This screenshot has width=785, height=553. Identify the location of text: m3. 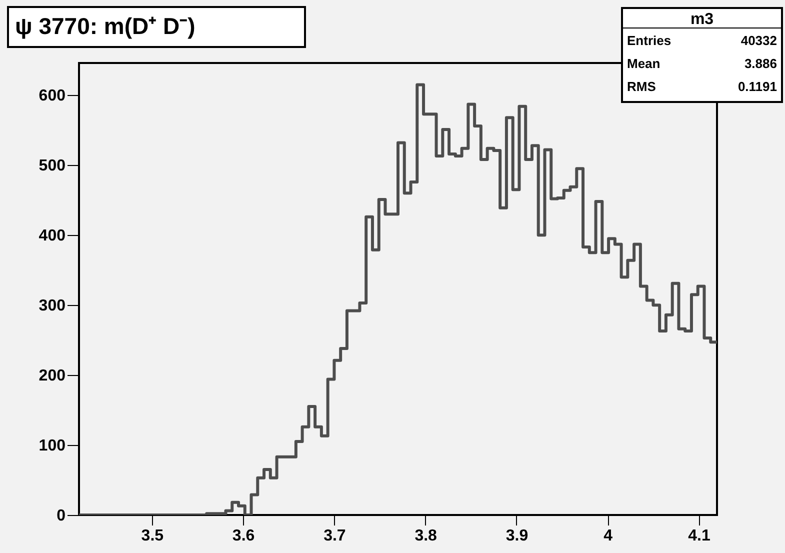
(702, 19).